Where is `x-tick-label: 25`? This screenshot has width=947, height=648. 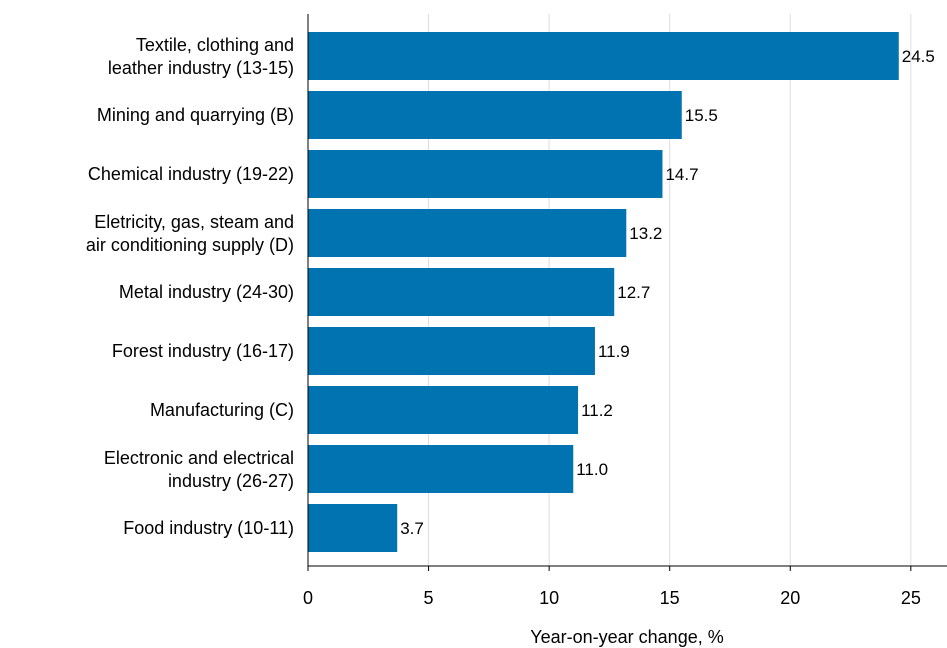 x-tick-label: 25 is located at coordinates (911, 598).